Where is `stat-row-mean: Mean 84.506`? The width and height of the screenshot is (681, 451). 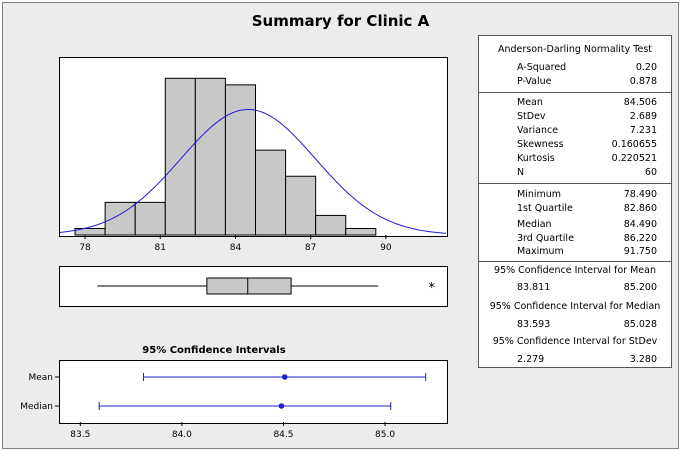
stat-row-mean: Mean 84.506 is located at coordinates (575, 104).